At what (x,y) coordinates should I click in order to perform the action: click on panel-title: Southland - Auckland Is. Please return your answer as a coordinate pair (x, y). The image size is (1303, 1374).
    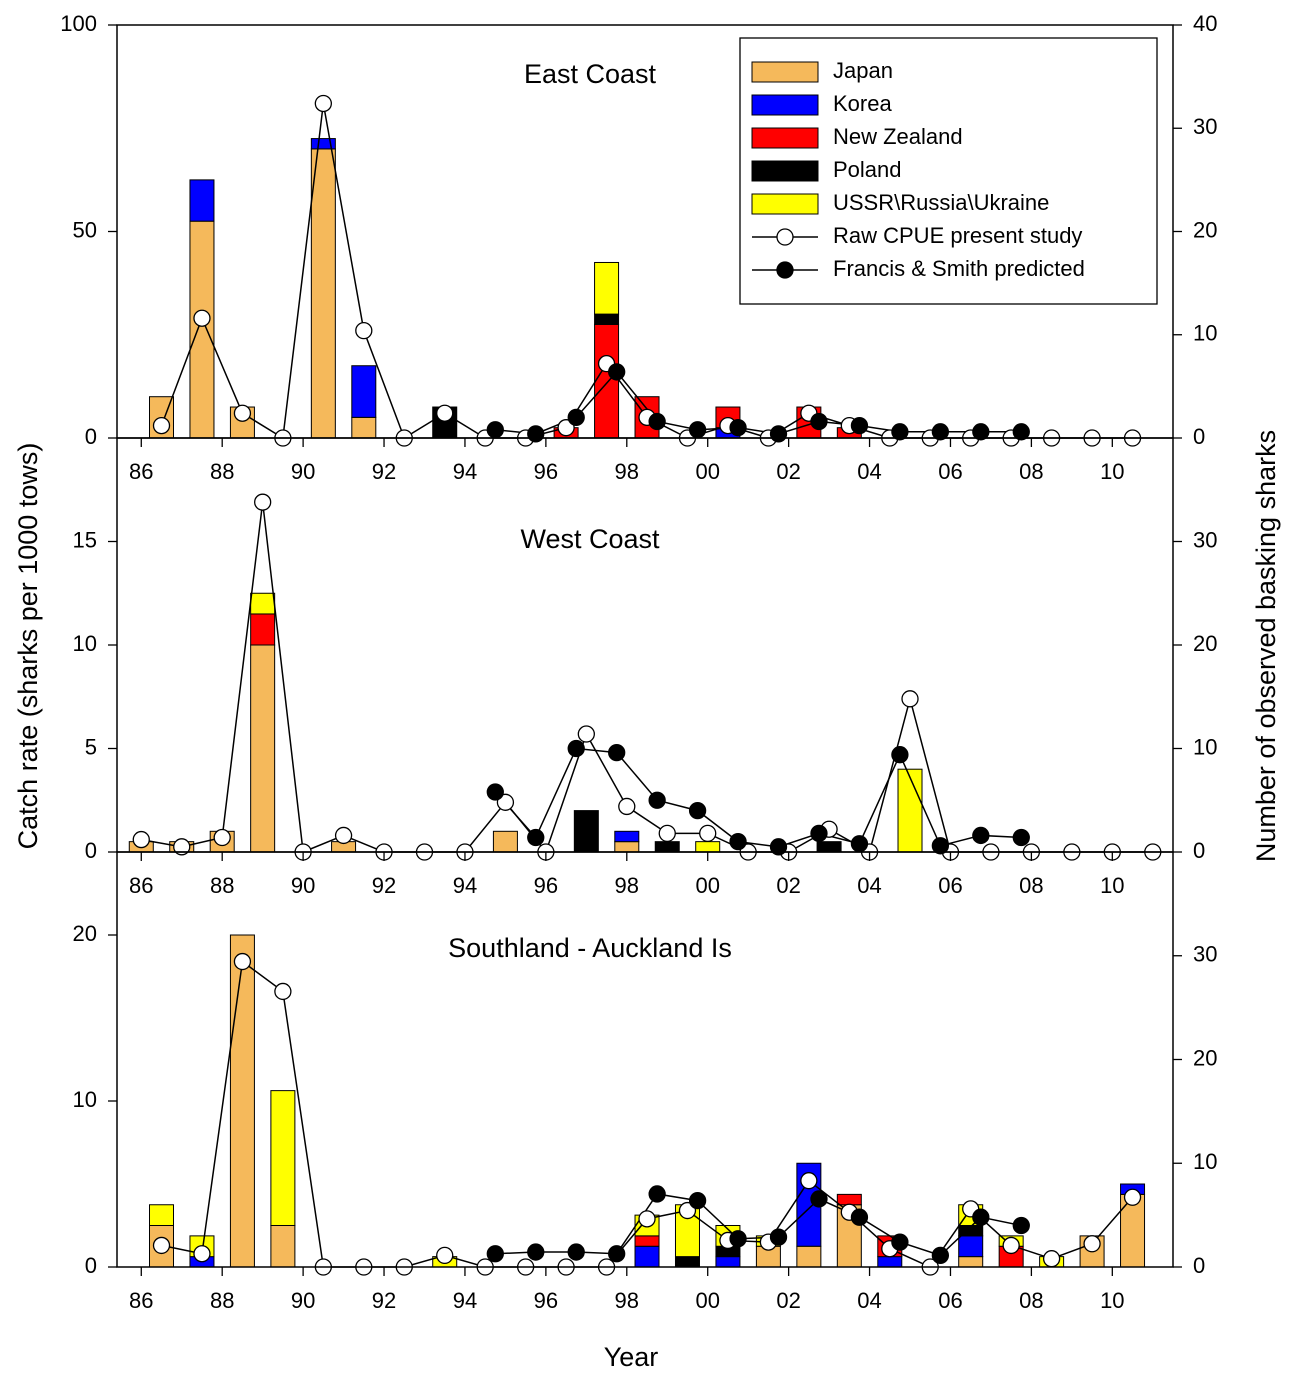
    Looking at the image, I should click on (590, 948).